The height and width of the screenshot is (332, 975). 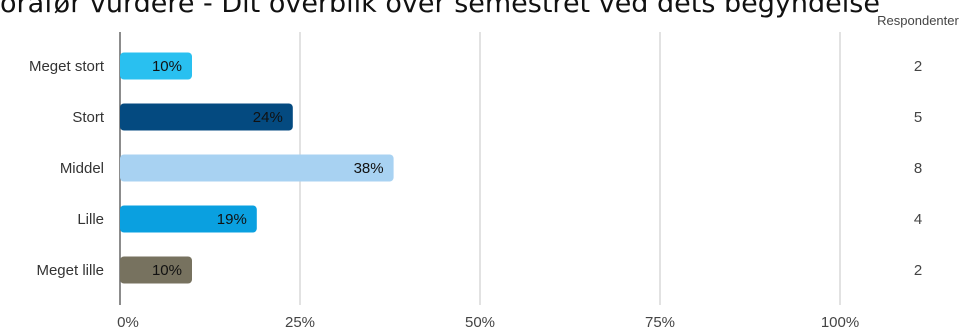 I want to click on x-axis-ticks: 0% 25% 50% 75% 100%, so click(x=488, y=322).